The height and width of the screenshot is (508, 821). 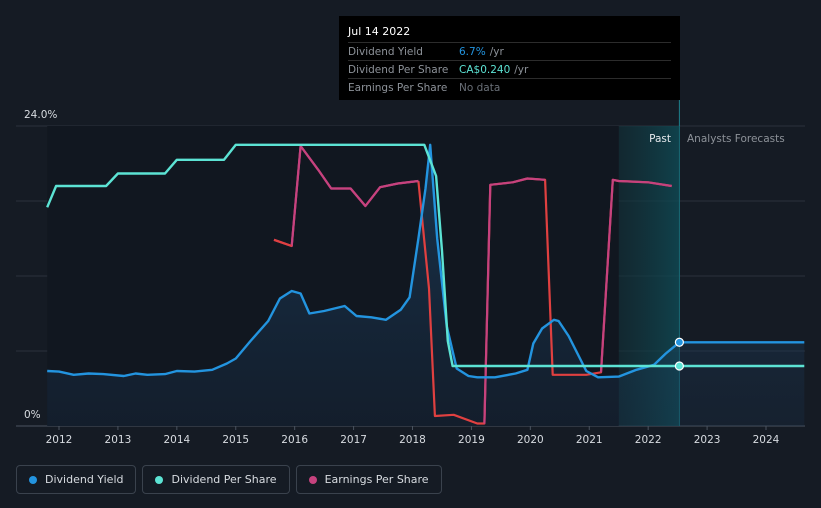 What do you see at coordinates (283, 243) in the screenshot?
I see `earnings-per-share-line-start` at bounding box center [283, 243].